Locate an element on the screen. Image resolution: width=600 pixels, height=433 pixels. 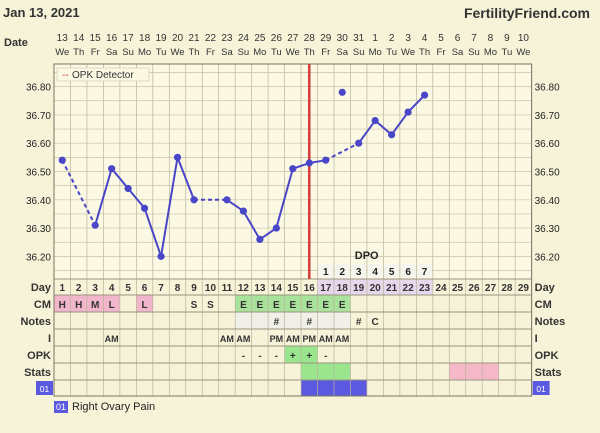
date-label: 29 is located at coordinates (326, 38).